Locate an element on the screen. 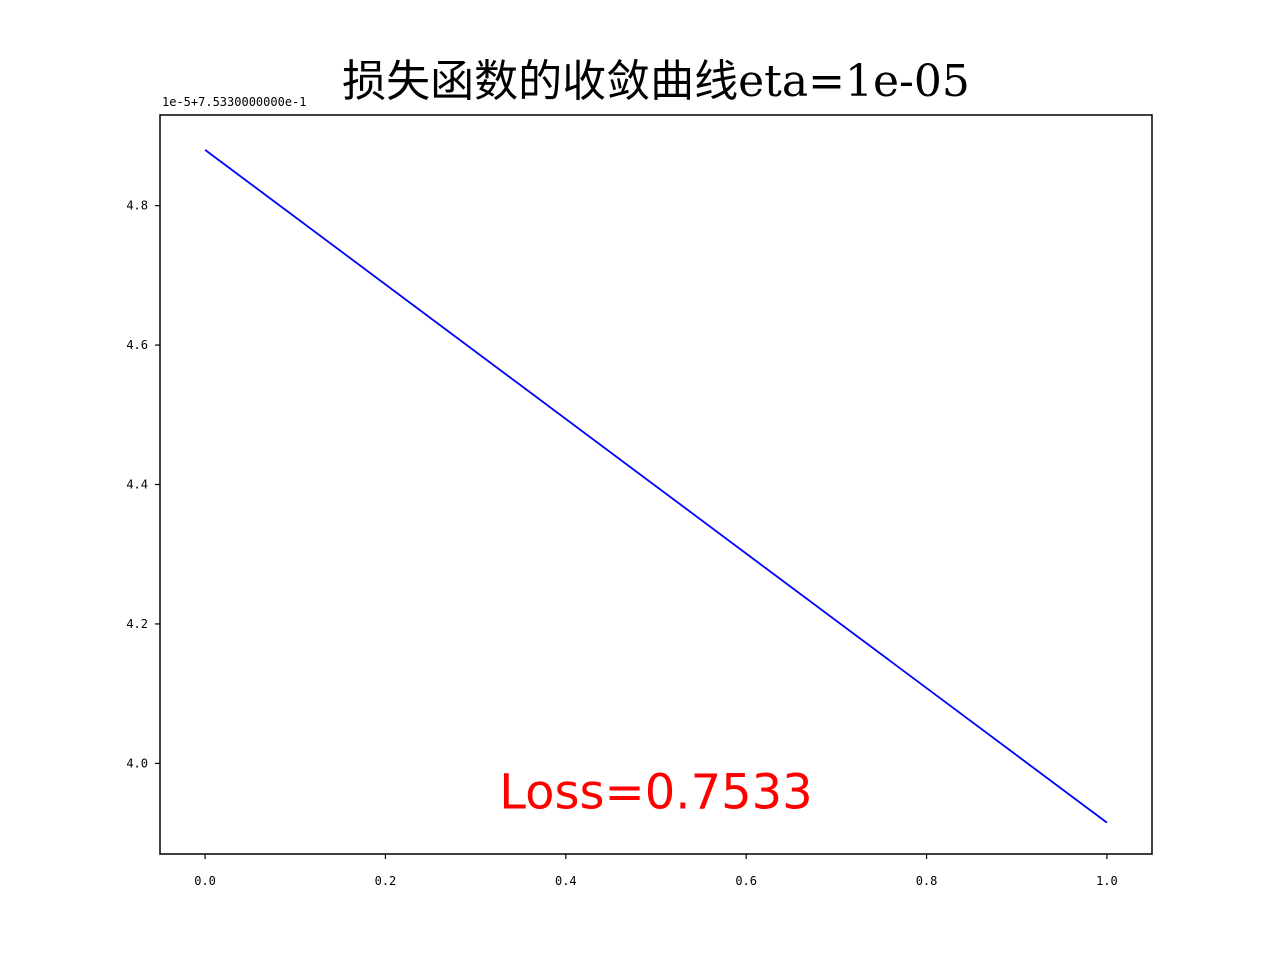 The height and width of the screenshot is (960, 1280). loss-annotation: Loss=0.7533 is located at coordinates (655, 793).